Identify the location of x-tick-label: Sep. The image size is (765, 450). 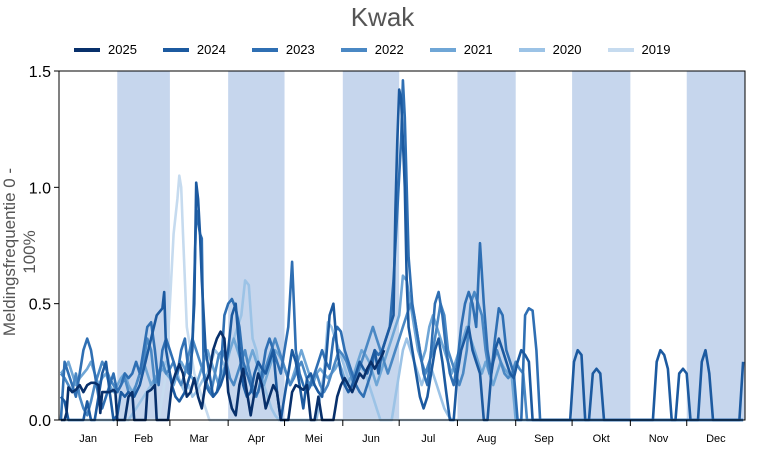
(544, 439).